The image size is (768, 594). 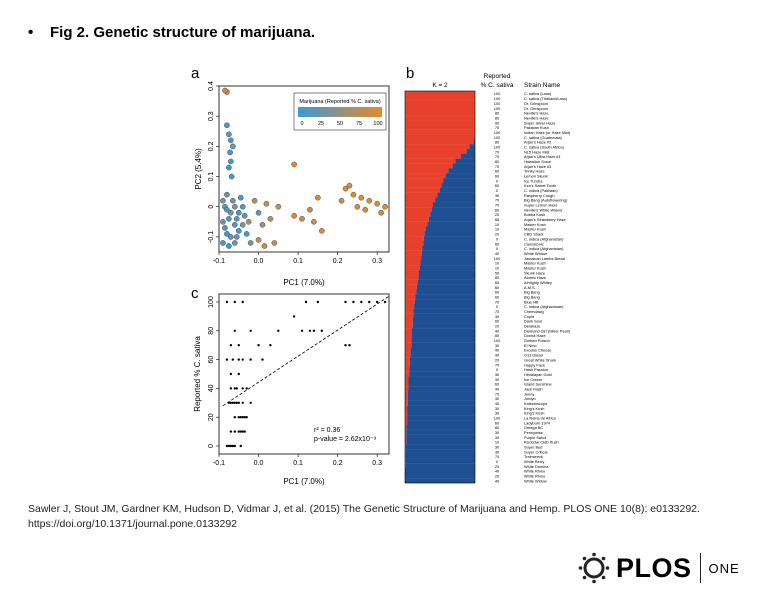 I want to click on structure-strain-name: Happy Face, so click(x=534, y=364).